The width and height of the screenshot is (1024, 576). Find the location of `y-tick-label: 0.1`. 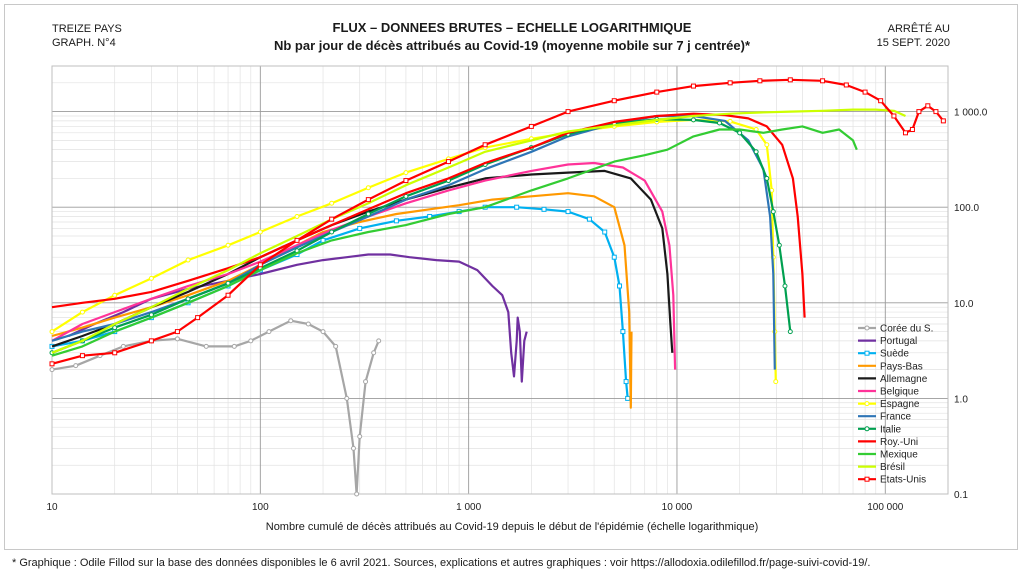

y-tick-label: 0.1 is located at coordinates (961, 495).